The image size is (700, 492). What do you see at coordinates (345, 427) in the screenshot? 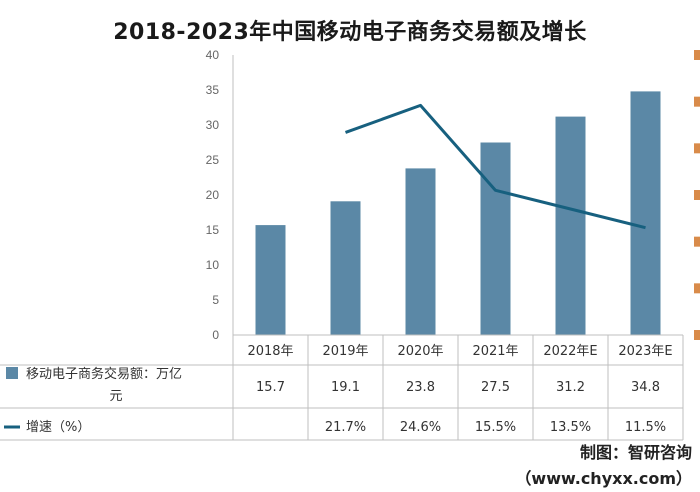
I see `line-data-label: 21.7%` at bounding box center [345, 427].